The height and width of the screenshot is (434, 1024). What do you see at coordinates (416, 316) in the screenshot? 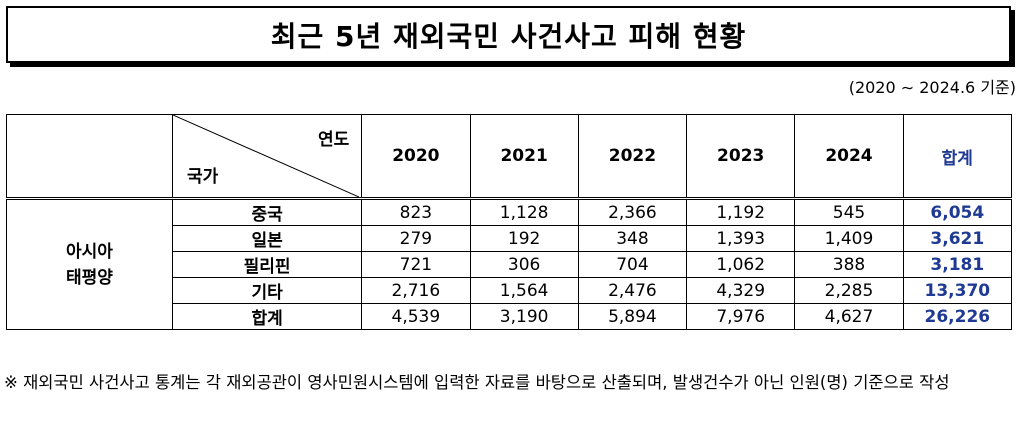
I see `value-cell: 4,539` at bounding box center [416, 316].